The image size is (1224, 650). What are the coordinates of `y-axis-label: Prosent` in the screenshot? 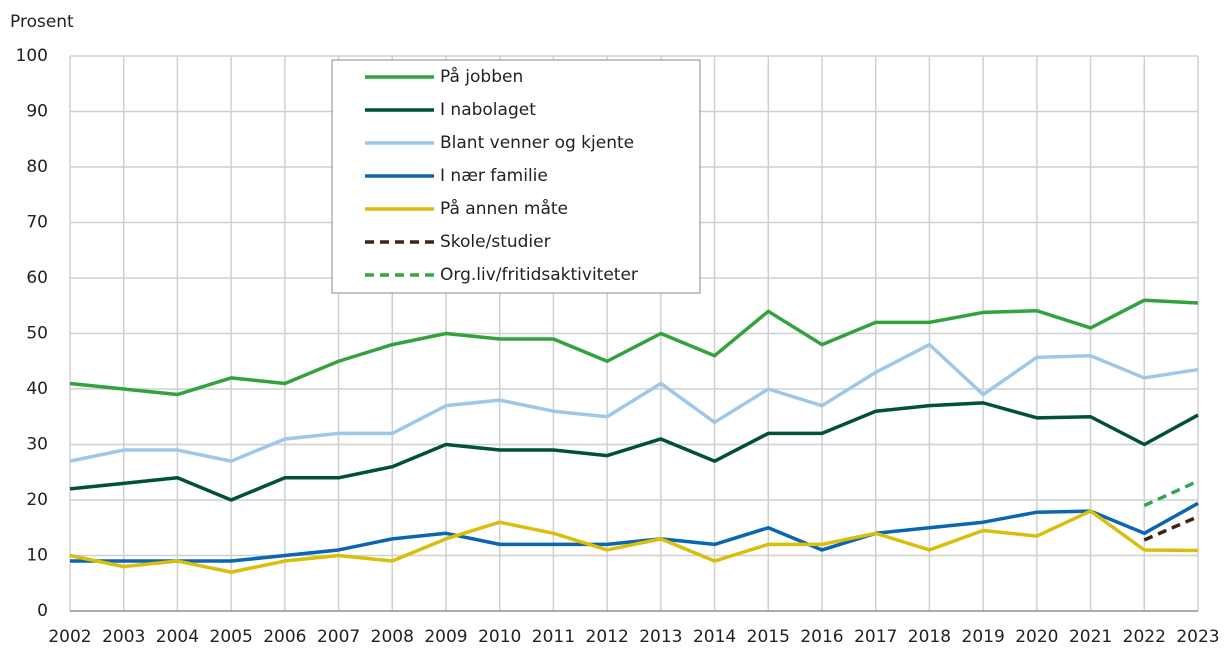 It's located at (42, 22).